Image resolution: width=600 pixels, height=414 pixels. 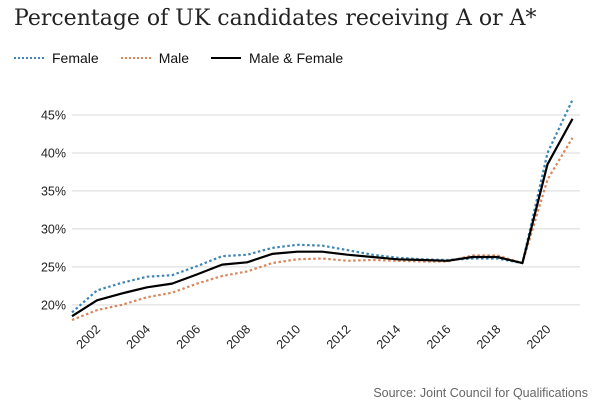 I want to click on legend-item-male: Male, so click(x=155, y=58).